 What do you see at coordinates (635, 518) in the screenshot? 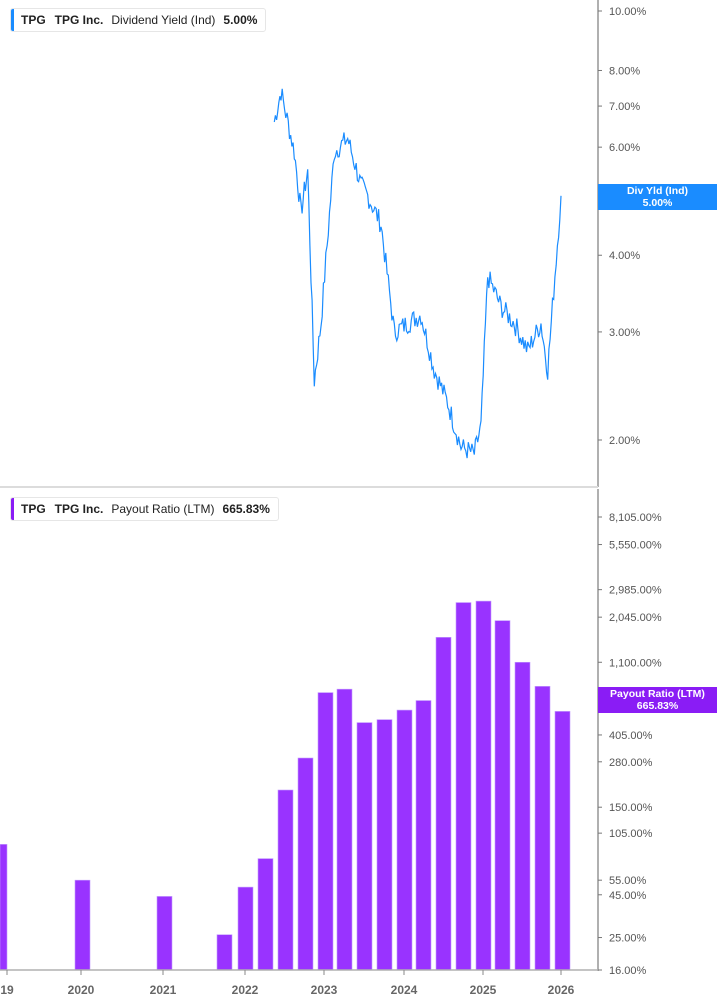
I see `y-tick-label: 8,105.00%` at bounding box center [635, 518].